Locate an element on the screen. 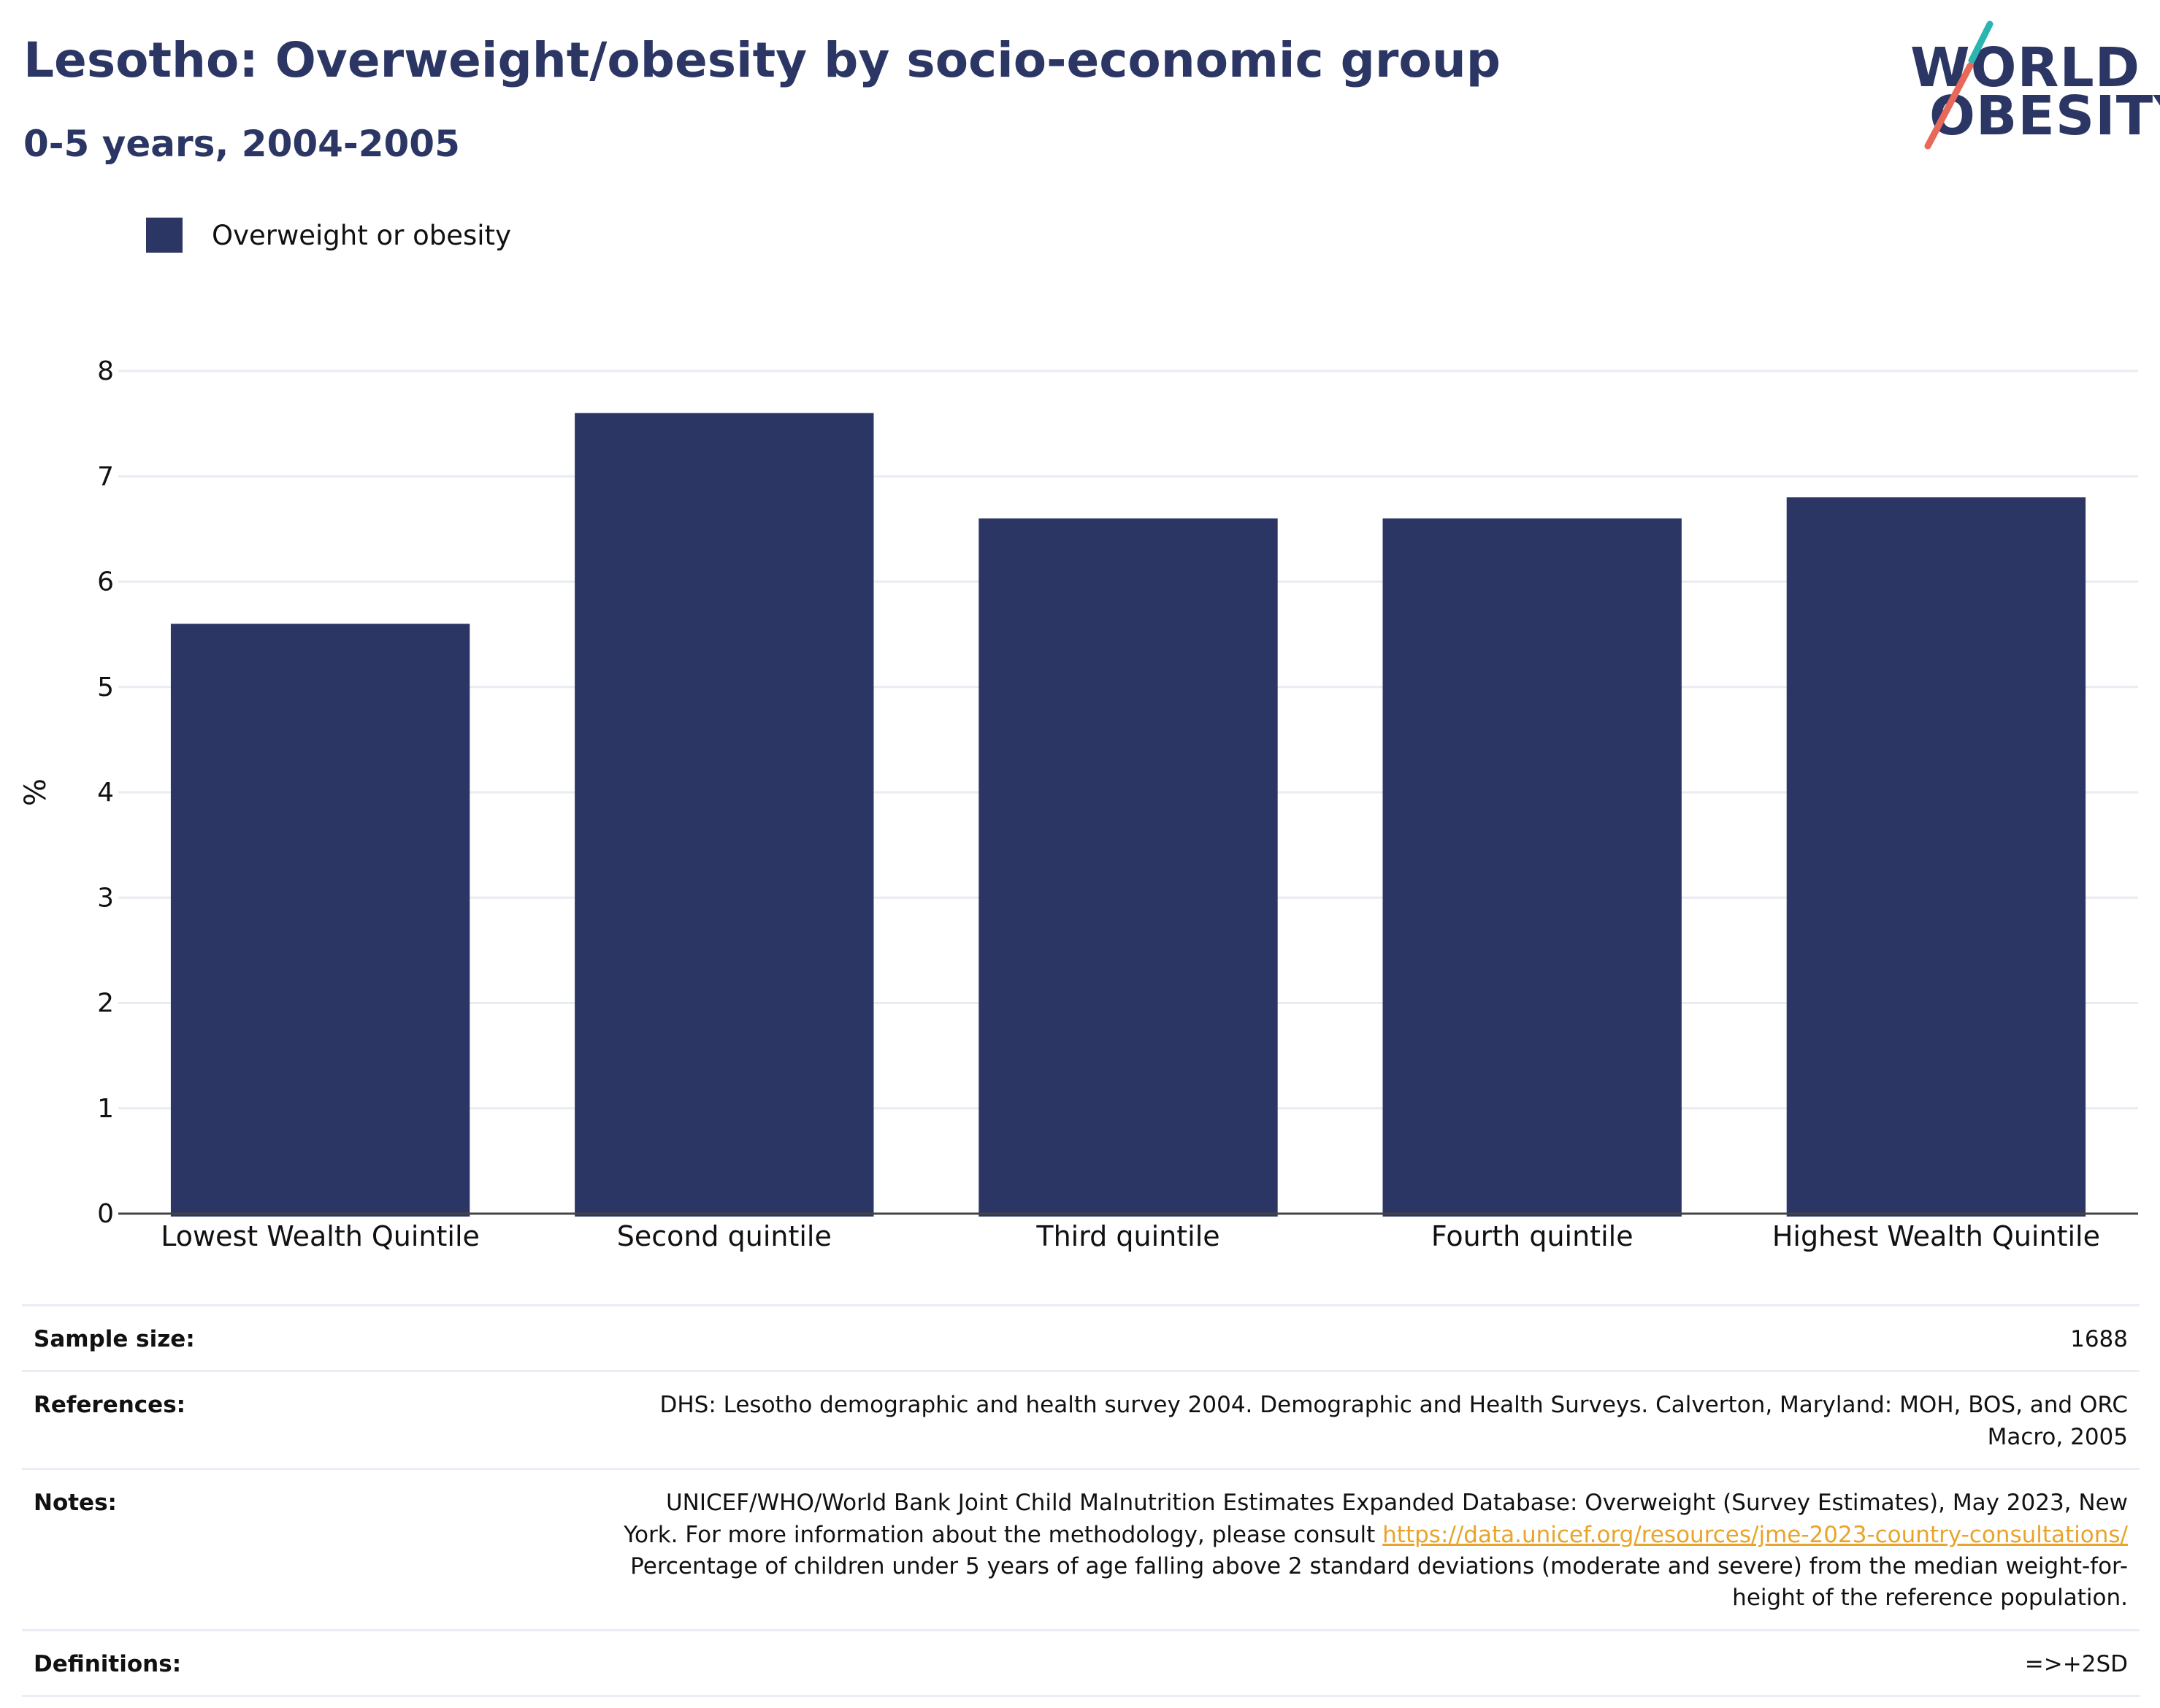 This screenshot has width=2160, height=1708. logo-slash-icon is located at coordinates (1959, 85).